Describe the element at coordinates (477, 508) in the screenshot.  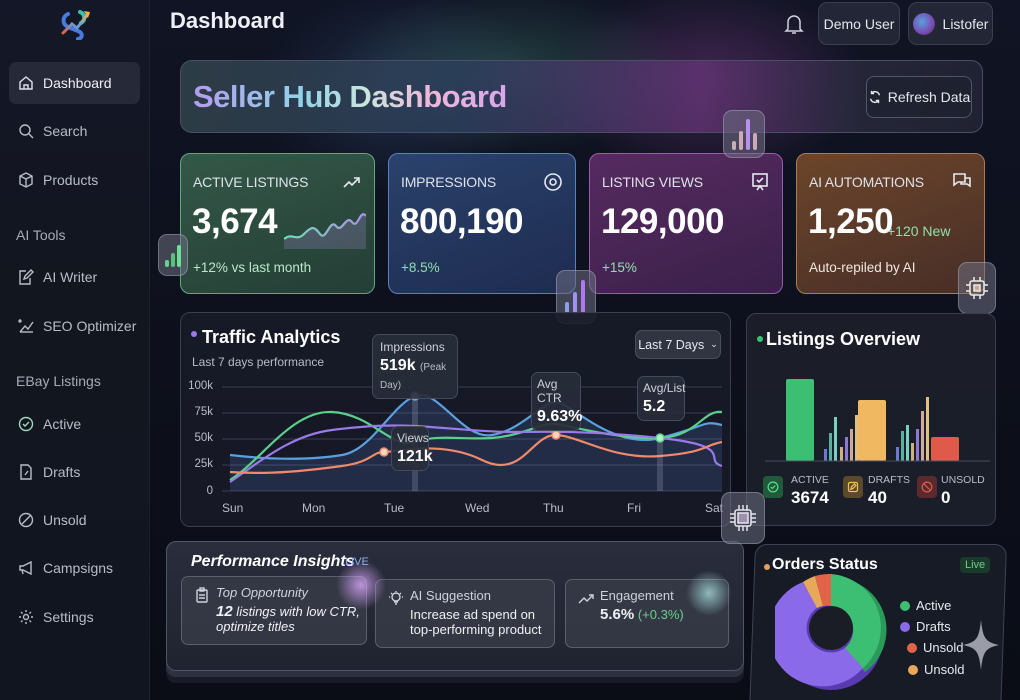
I see `x-tick: Wed` at that location.